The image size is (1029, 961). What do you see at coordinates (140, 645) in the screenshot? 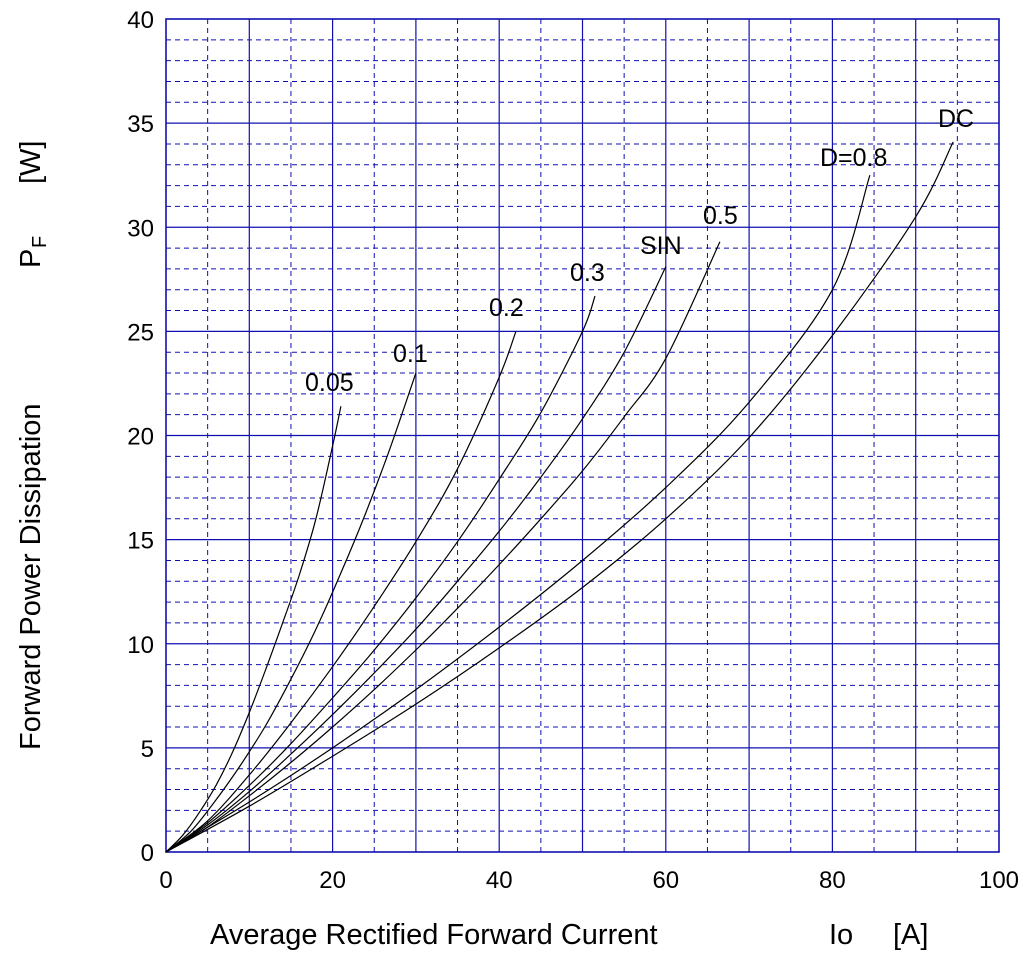
I see `y-tick-label: 10` at bounding box center [140, 645].